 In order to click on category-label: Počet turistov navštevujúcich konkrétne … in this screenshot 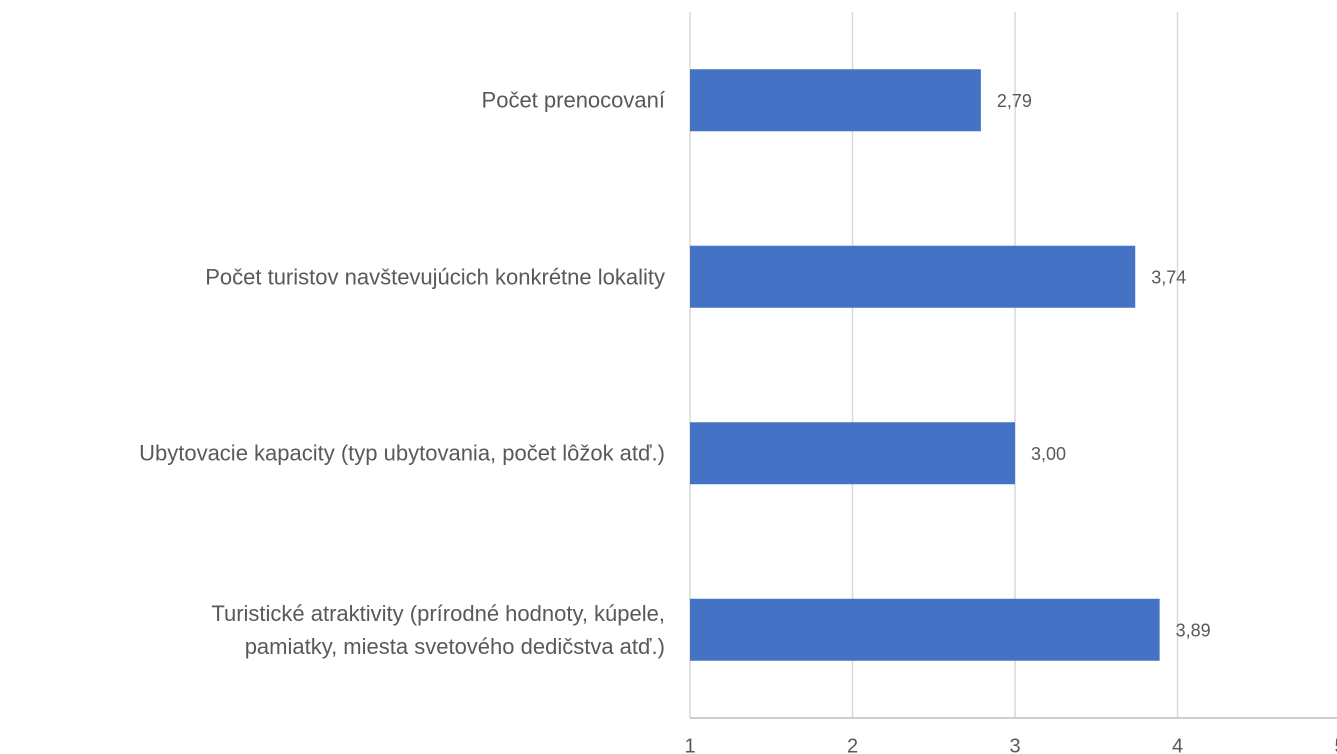, I will do `click(435, 277)`.